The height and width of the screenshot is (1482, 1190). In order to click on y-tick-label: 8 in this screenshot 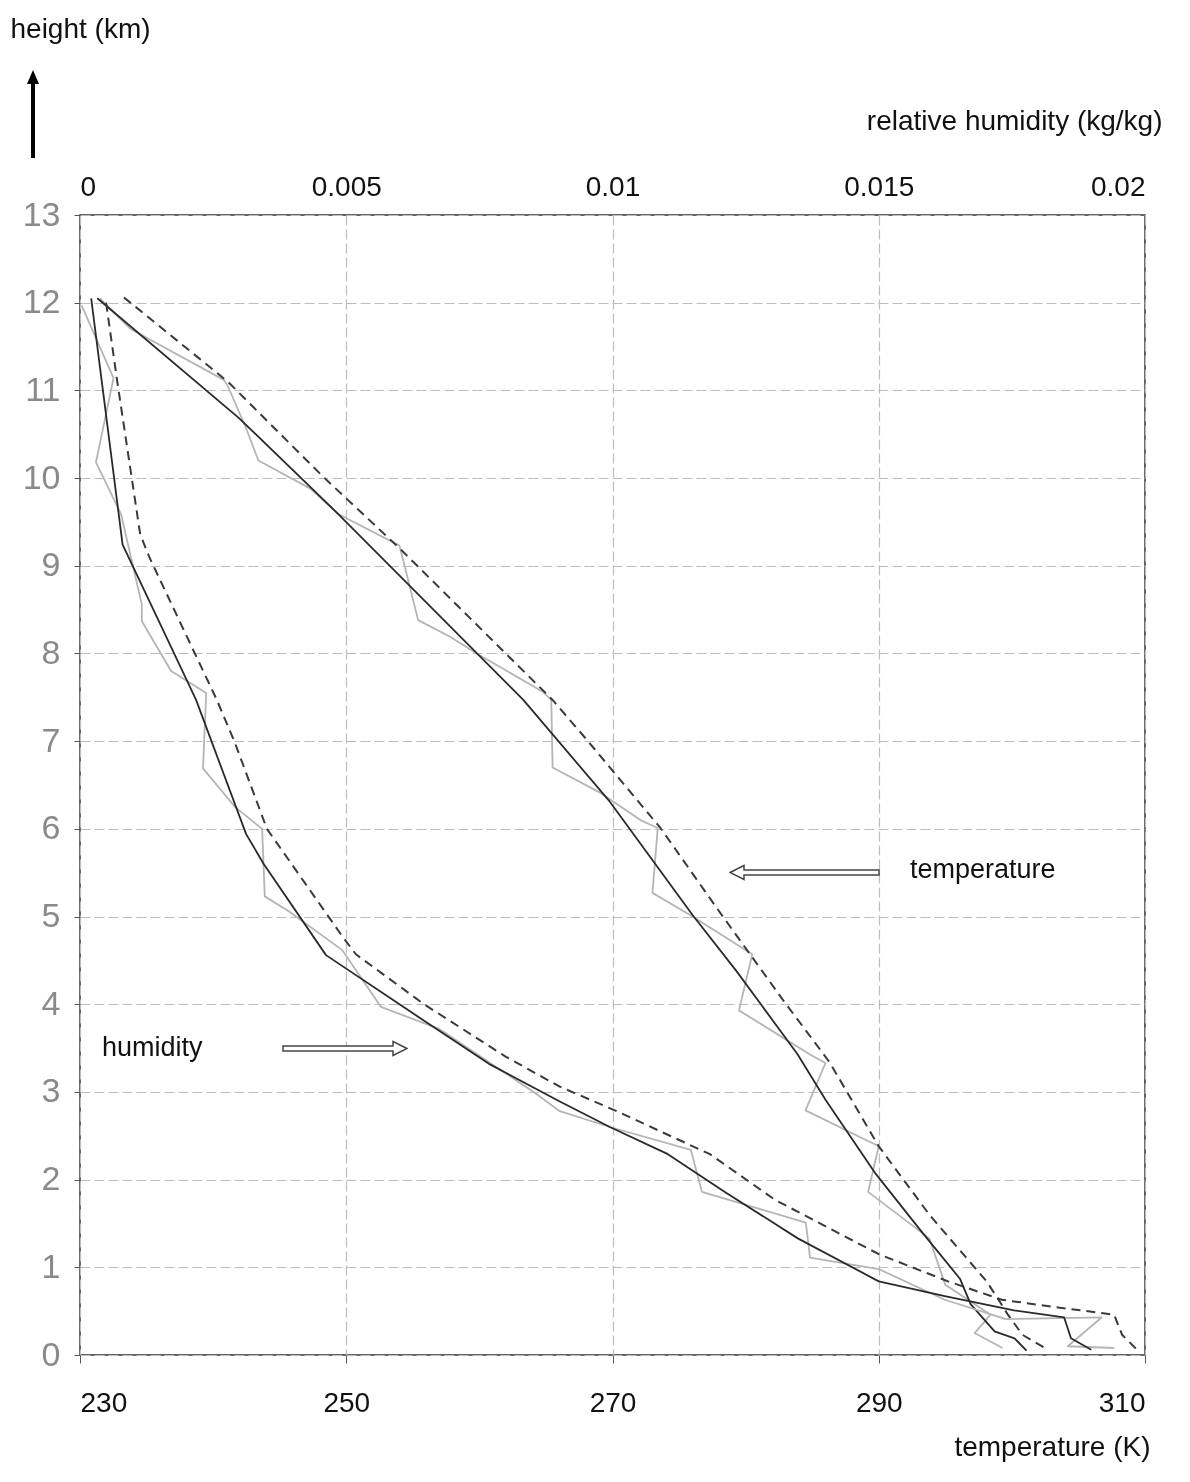, I will do `click(51, 651)`.